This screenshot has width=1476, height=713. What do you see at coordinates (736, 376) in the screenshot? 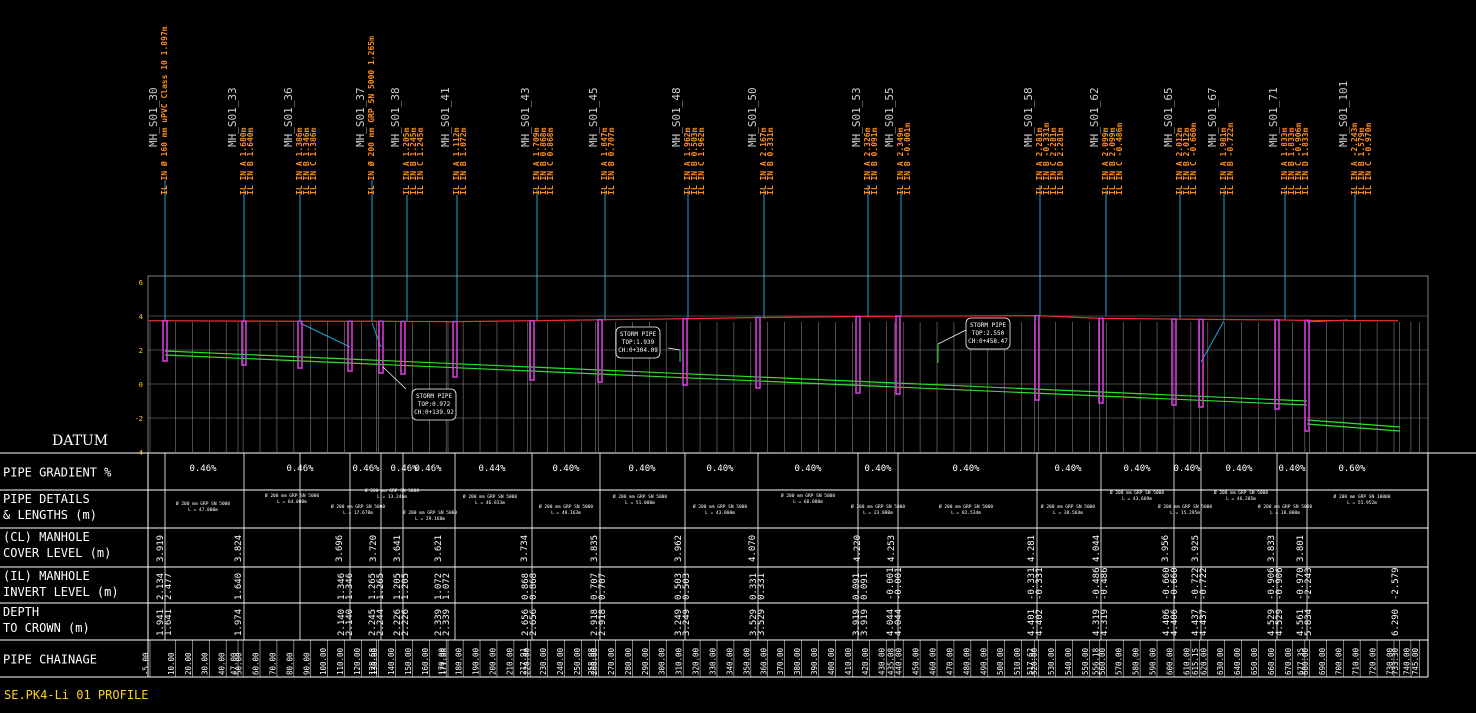
I see `pipe-crown-line` at bounding box center [736, 376].